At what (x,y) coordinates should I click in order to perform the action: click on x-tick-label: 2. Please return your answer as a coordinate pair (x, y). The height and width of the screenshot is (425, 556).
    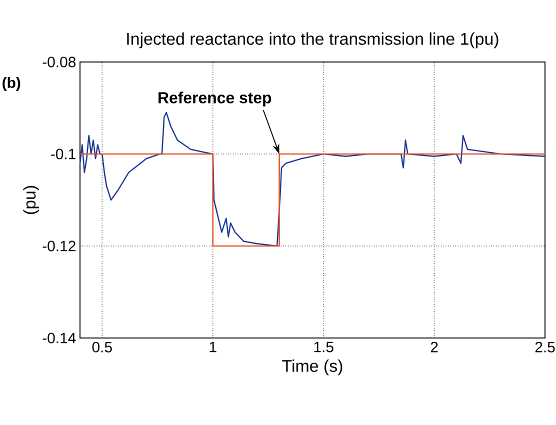
    Looking at the image, I should click on (434, 347).